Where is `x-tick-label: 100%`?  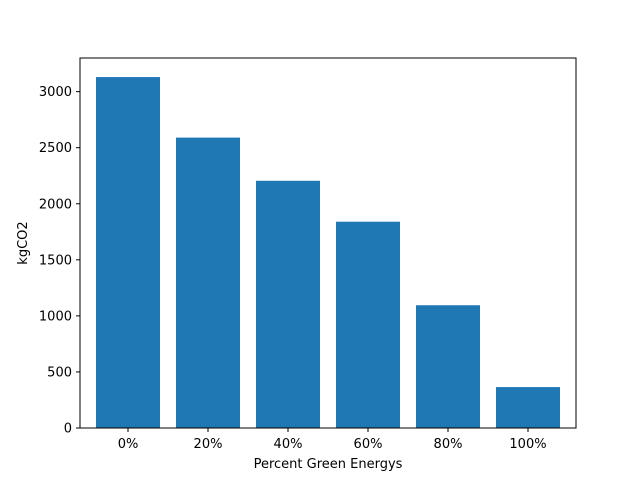
x-tick-label: 100% is located at coordinates (527, 444).